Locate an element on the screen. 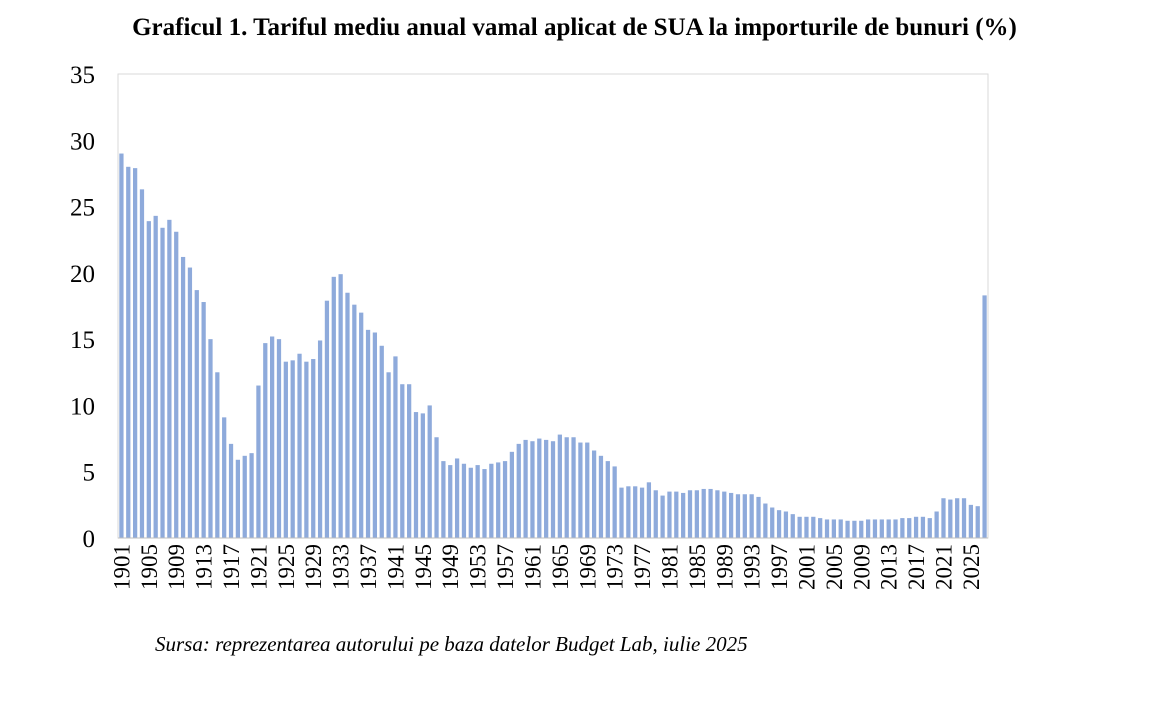 The image size is (1149, 705). bar-1985 is located at coordinates (696, 514).